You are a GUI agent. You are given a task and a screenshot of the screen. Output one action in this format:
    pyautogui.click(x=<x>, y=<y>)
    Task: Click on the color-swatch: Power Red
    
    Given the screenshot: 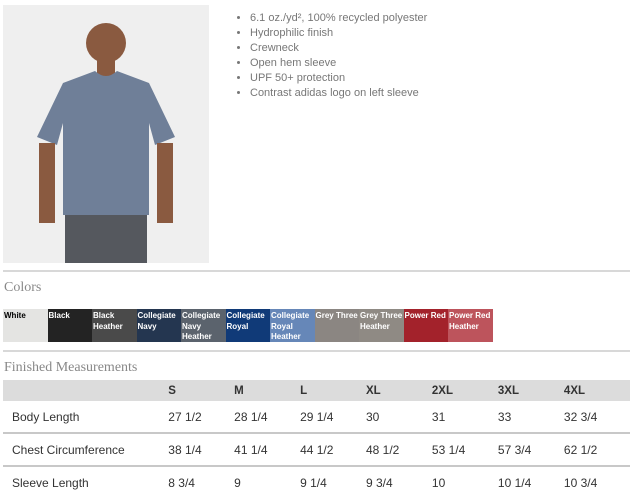 What is the action you would take?
    pyautogui.click(x=425, y=325)
    